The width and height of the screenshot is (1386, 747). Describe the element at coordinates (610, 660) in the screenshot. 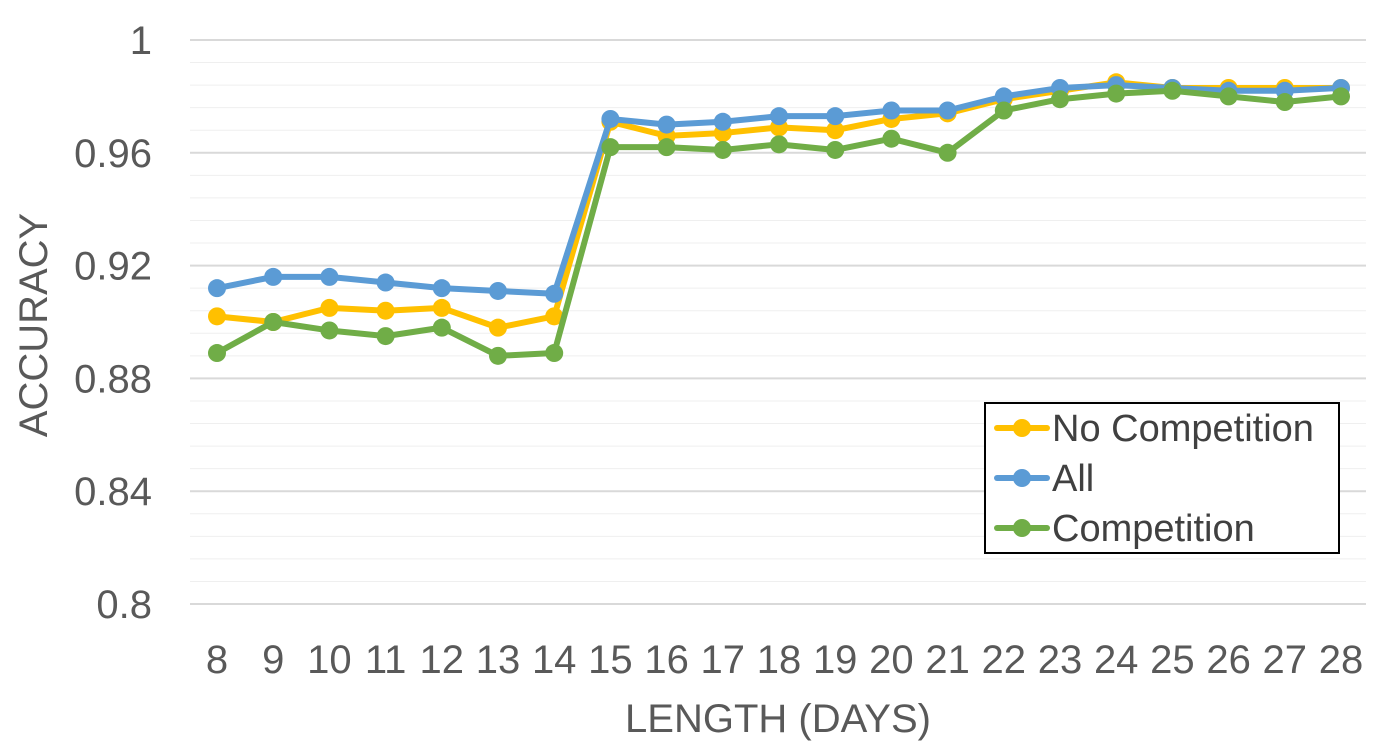

I see `x-tick-label: 15` at that location.